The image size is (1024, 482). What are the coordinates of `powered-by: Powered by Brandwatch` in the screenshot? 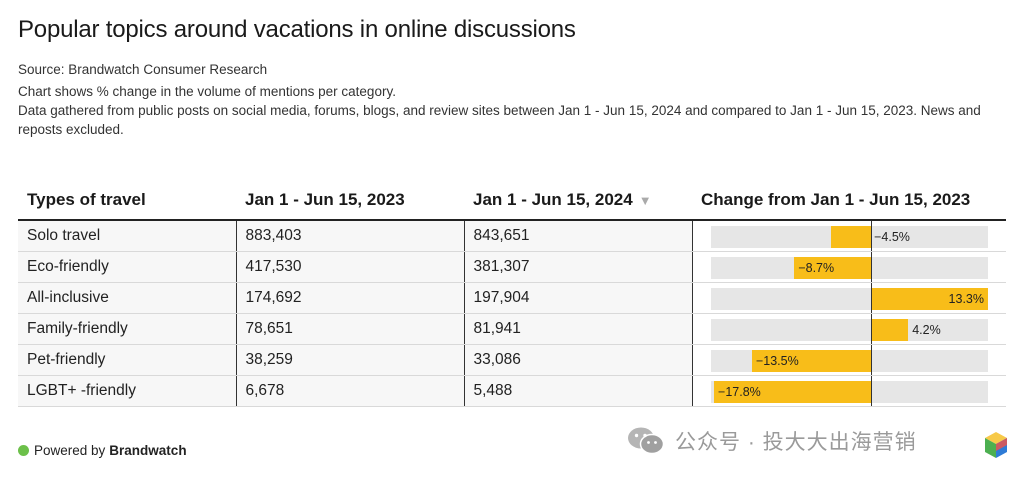 It's located at (102, 450).